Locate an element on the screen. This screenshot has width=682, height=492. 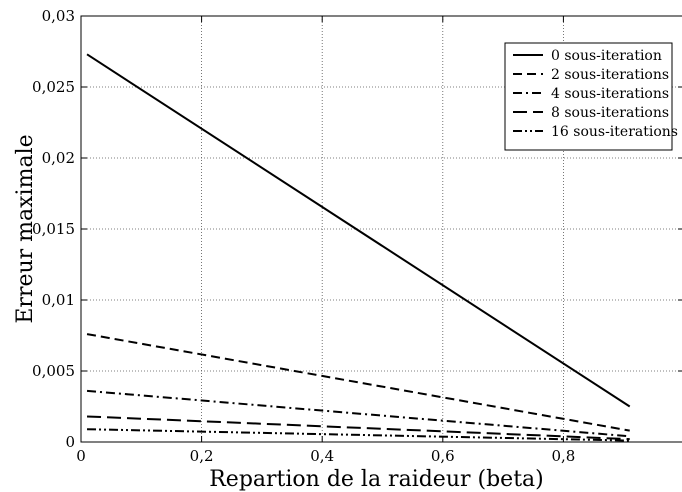
x-tick-label-4: 0,8 is located at coordinates (563, 456).